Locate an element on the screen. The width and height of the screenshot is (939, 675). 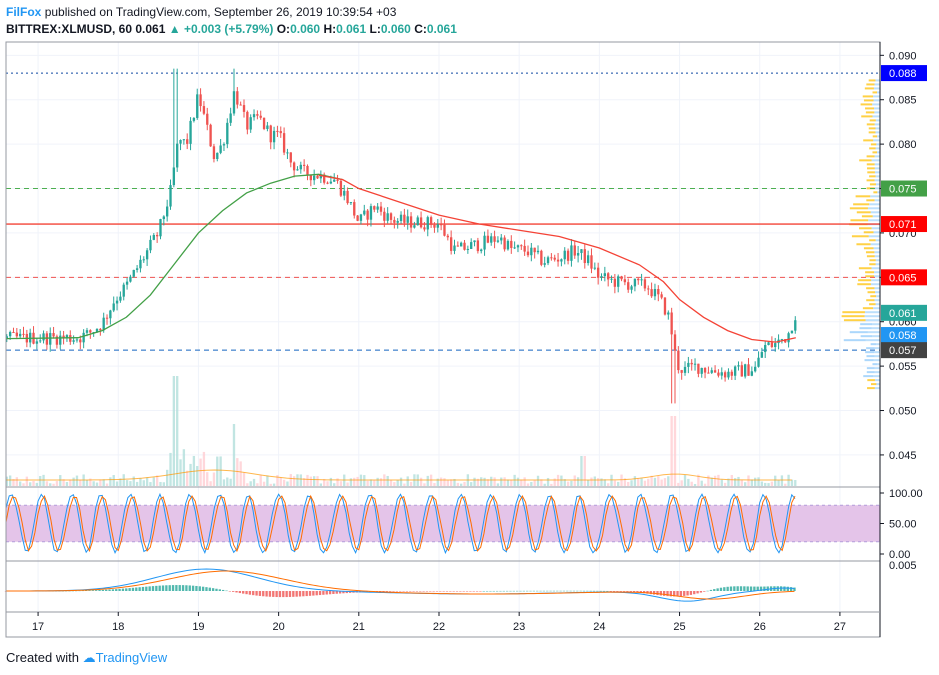
tradingview-brand: TradingView is located at coordinates (131, 657).